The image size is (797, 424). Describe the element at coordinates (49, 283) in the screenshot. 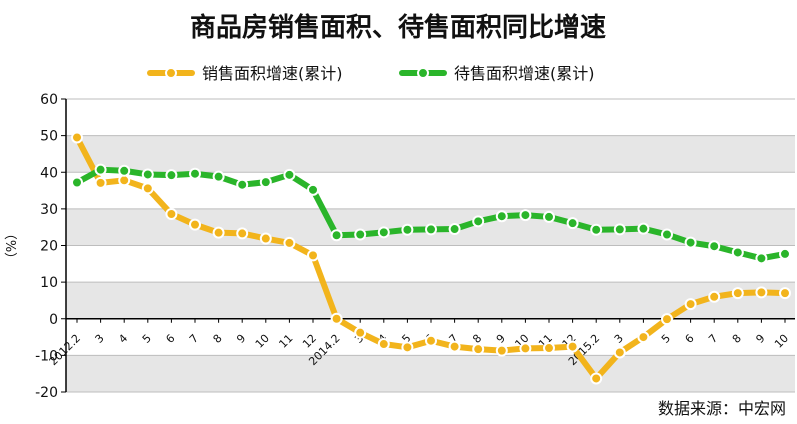

I see `y-tick-label: 10` at that location.